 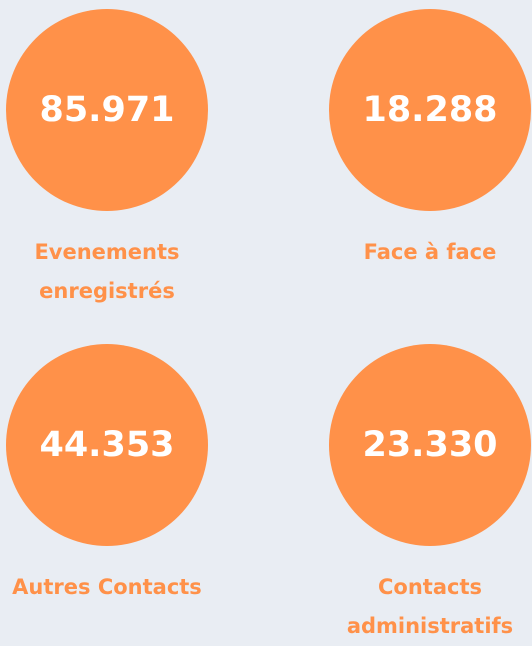 What do you see at coordinates (430, 110) in the screenshot?
I see `stat-value: 18.288` at bounding box center [430, 110].